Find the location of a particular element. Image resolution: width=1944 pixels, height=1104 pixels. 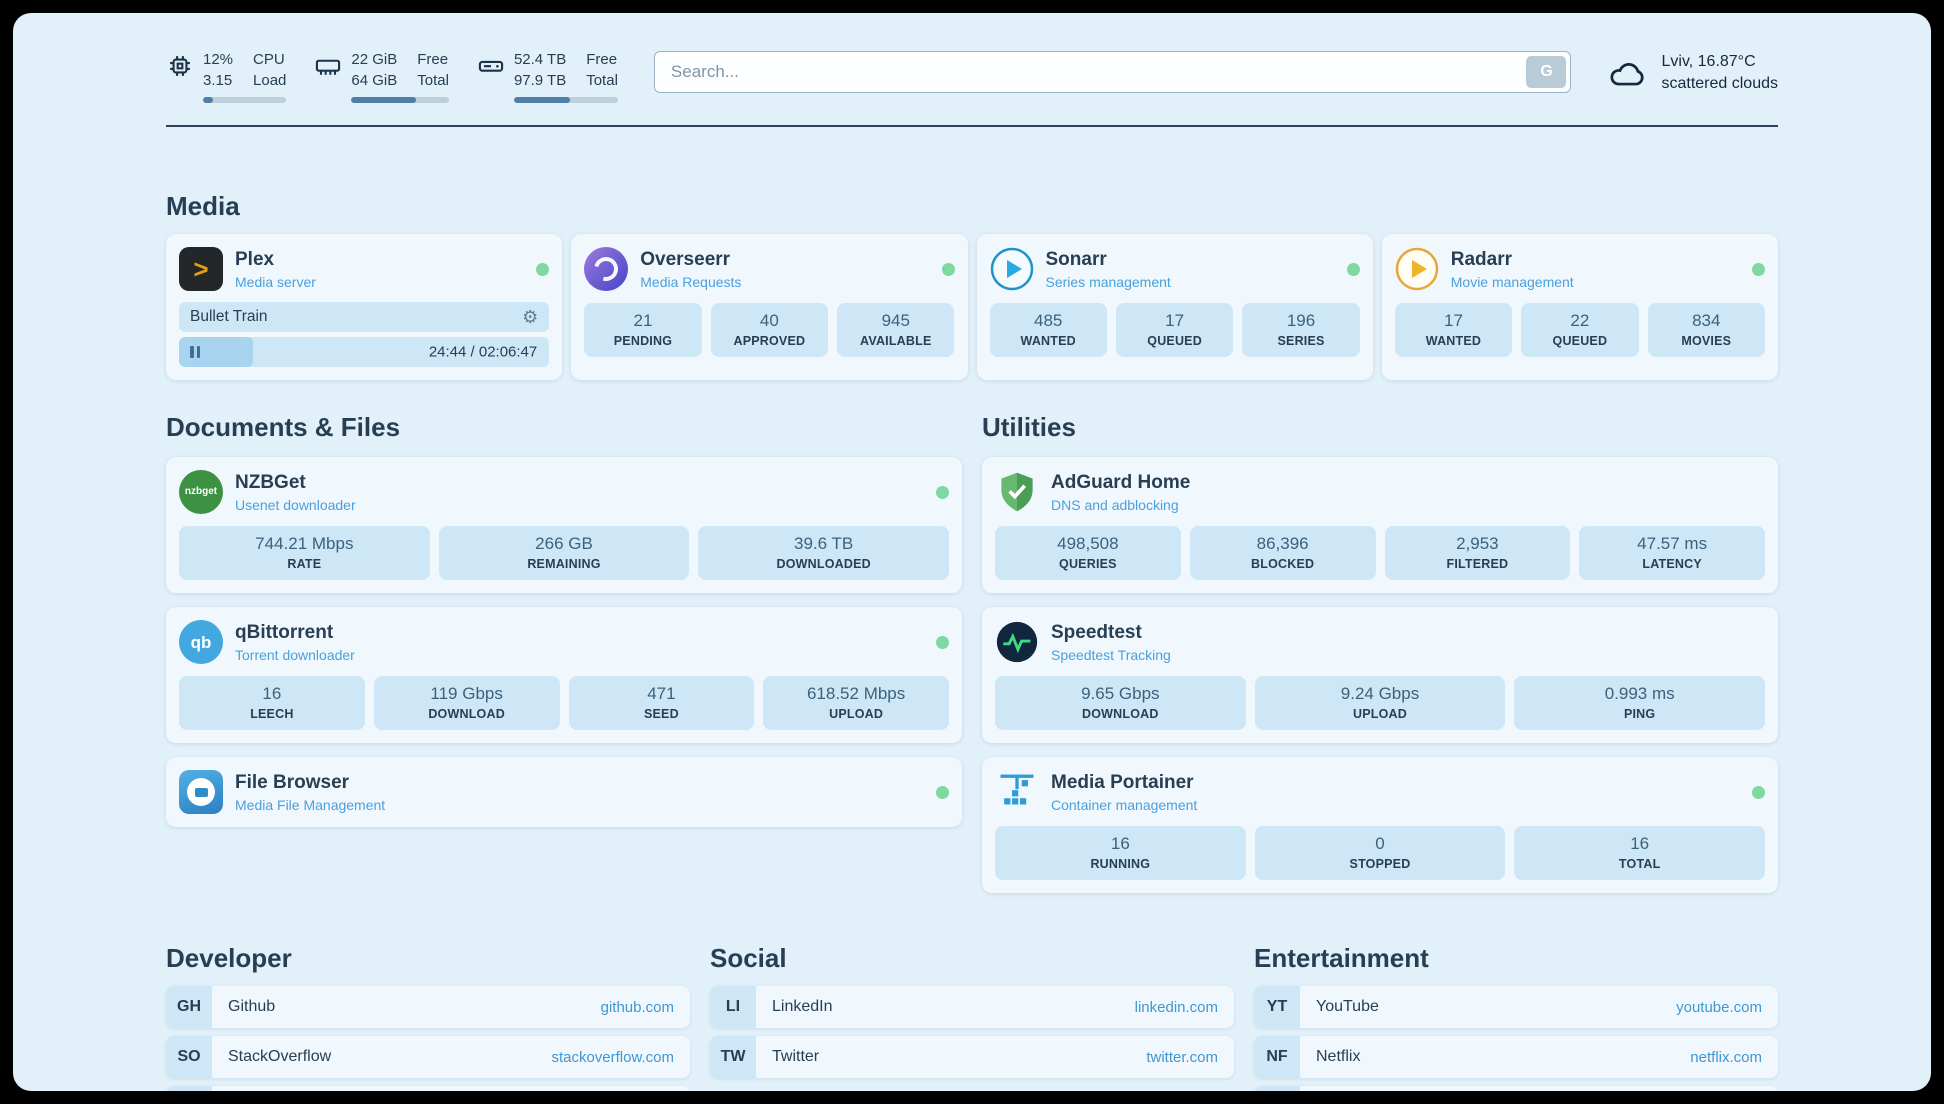

bookmark-url: github.com is located at coordinates (637, 1007).